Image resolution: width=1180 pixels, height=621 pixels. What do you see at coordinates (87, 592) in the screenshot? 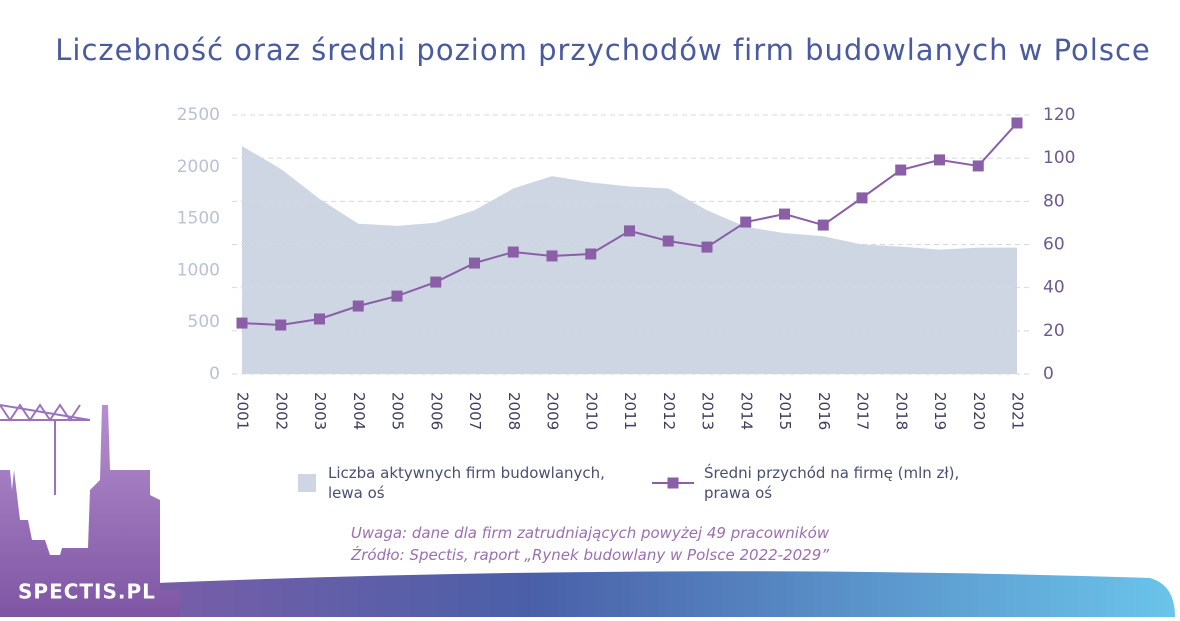
I see `brand: SPECTIS.PL` at bounding box center [87, 592].